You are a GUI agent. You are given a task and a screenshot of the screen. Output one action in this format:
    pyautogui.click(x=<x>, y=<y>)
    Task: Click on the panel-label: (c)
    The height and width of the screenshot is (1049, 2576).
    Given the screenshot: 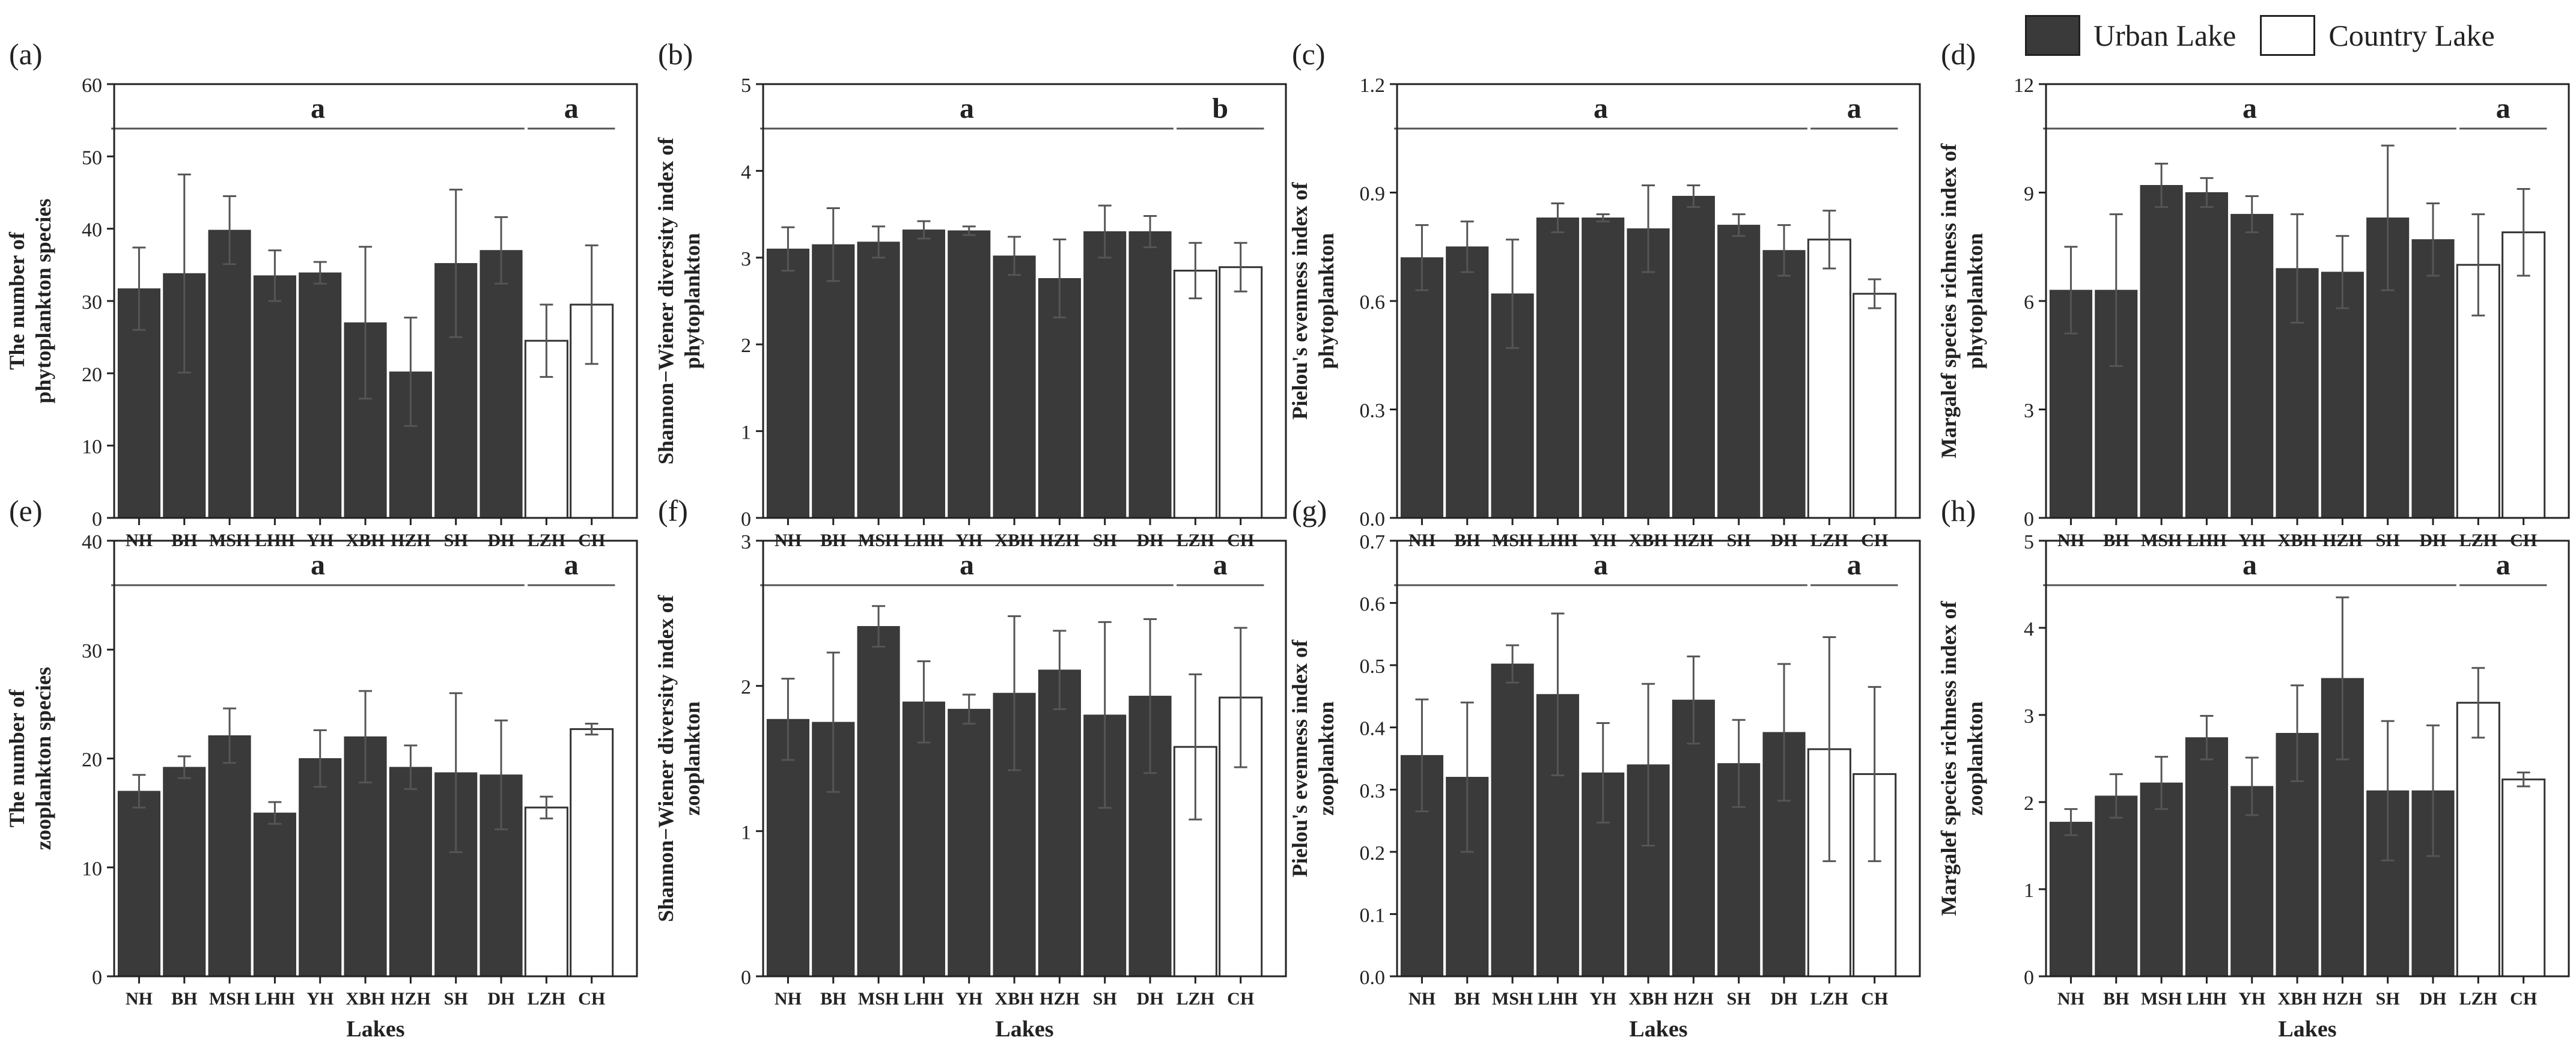 What is the action you would take?
    pyautogui.click(x=1309, y=54)
    